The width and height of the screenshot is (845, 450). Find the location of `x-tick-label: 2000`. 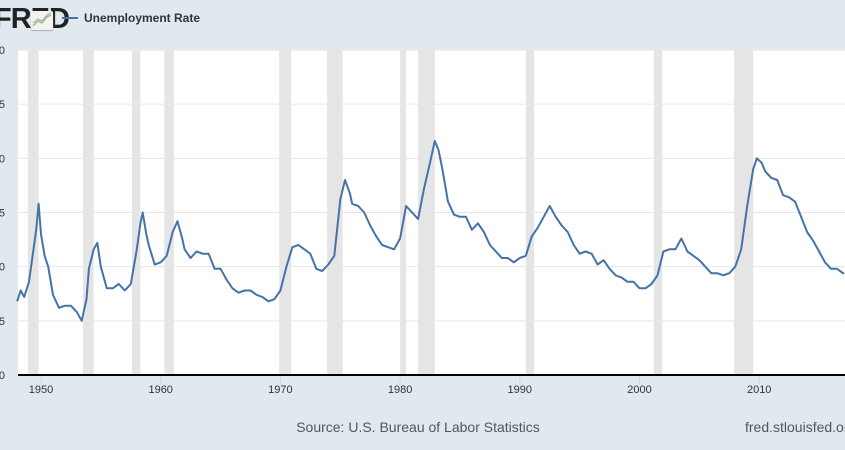

x-tick-label: 2000 is located at coordinates (639, 390).